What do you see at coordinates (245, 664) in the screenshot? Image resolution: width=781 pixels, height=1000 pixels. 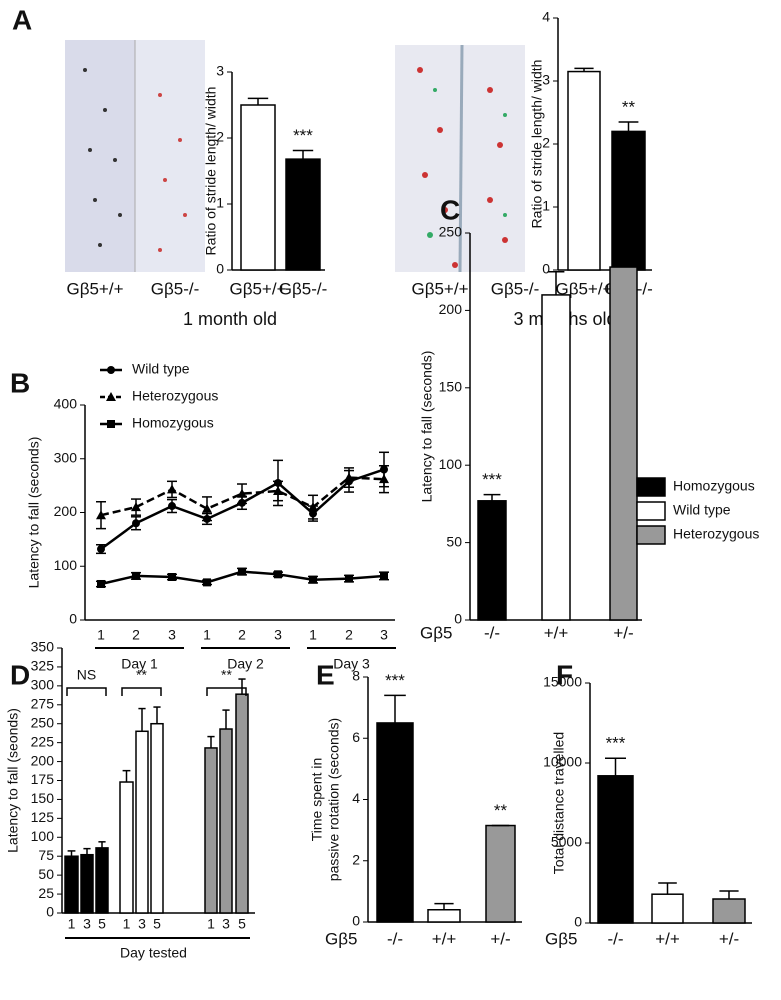 I see `x-group-label: Day 2` at bounding box center [245, 664].